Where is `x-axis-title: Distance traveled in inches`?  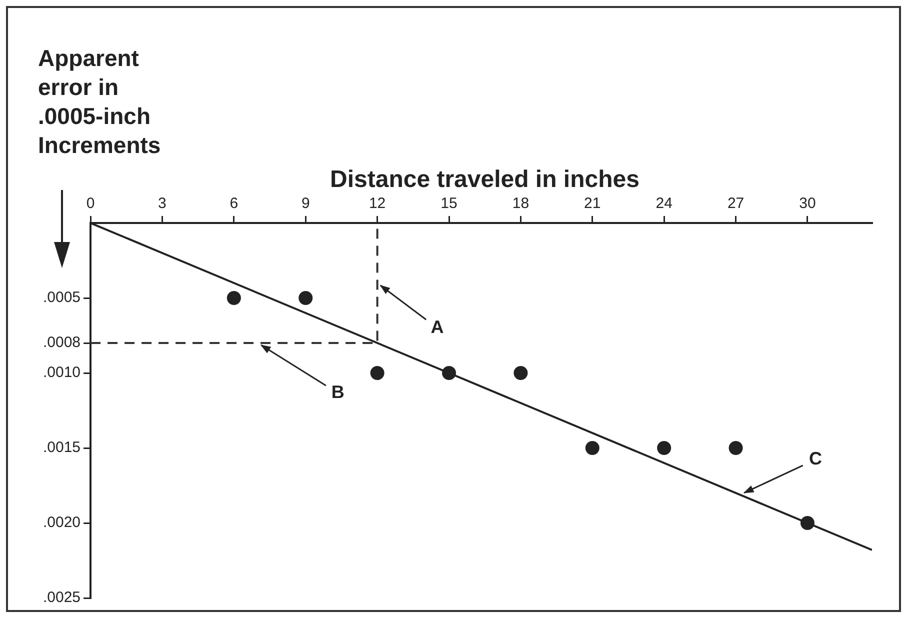 x-axis-title: Distance traveled in inches is located at coordinates (485, 180).